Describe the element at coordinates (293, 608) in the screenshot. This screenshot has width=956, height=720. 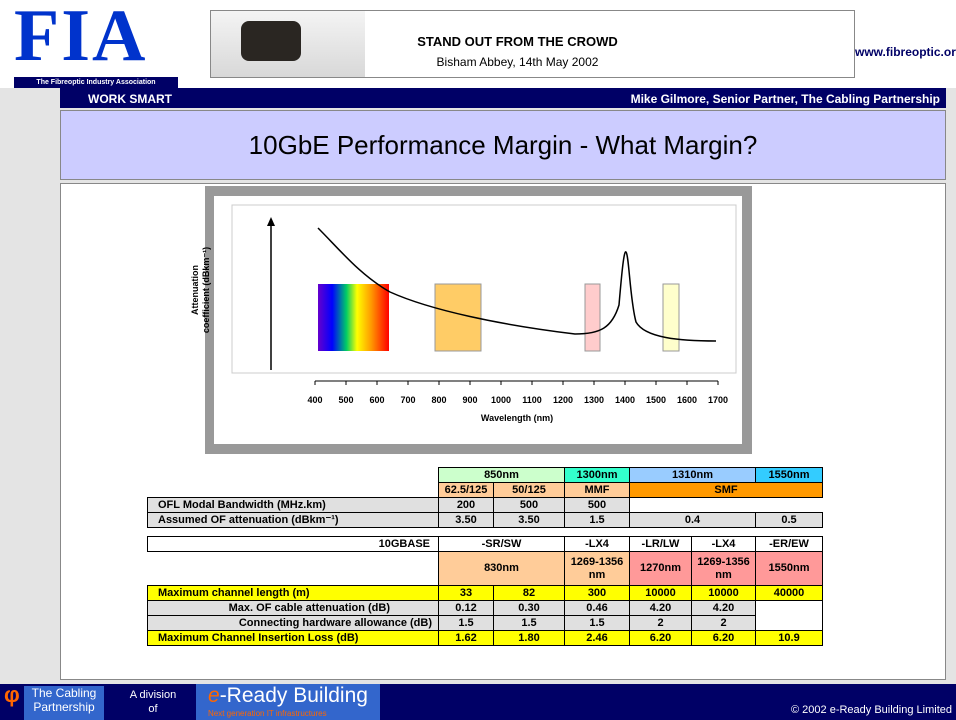
I see `row-label: Max. OF cable attenuation (dB)` at that location.